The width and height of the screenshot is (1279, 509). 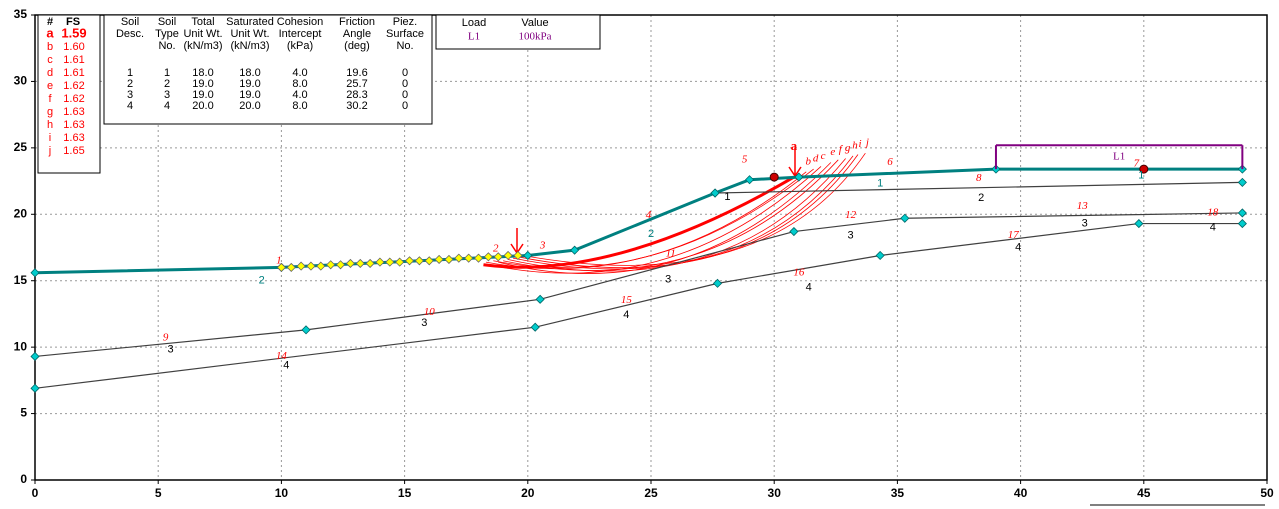 I want to click on x-tick-label: 40, so click(x=1021, y=493).